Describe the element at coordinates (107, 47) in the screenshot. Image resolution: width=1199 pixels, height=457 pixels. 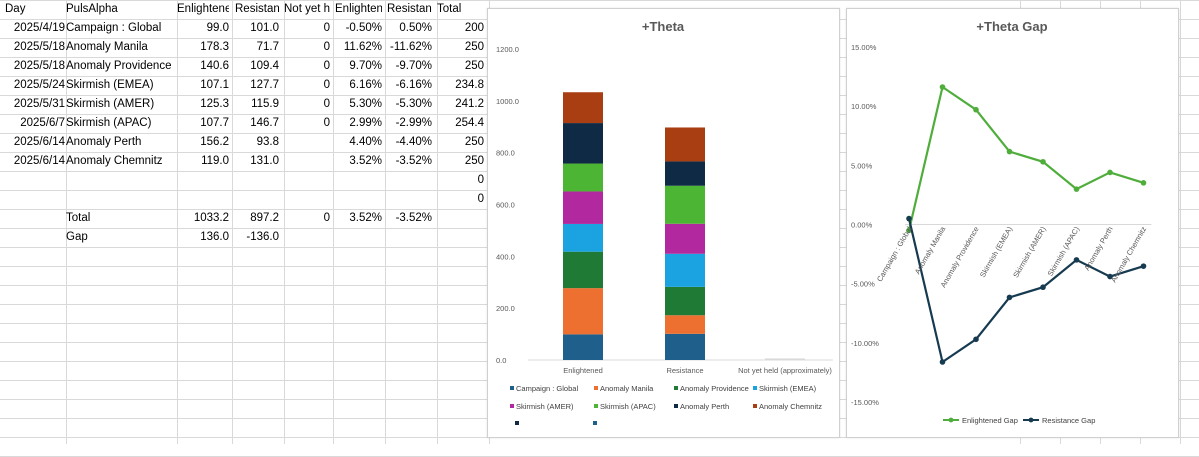
I see `sheet-cell: Anomaly Manila` at that location.